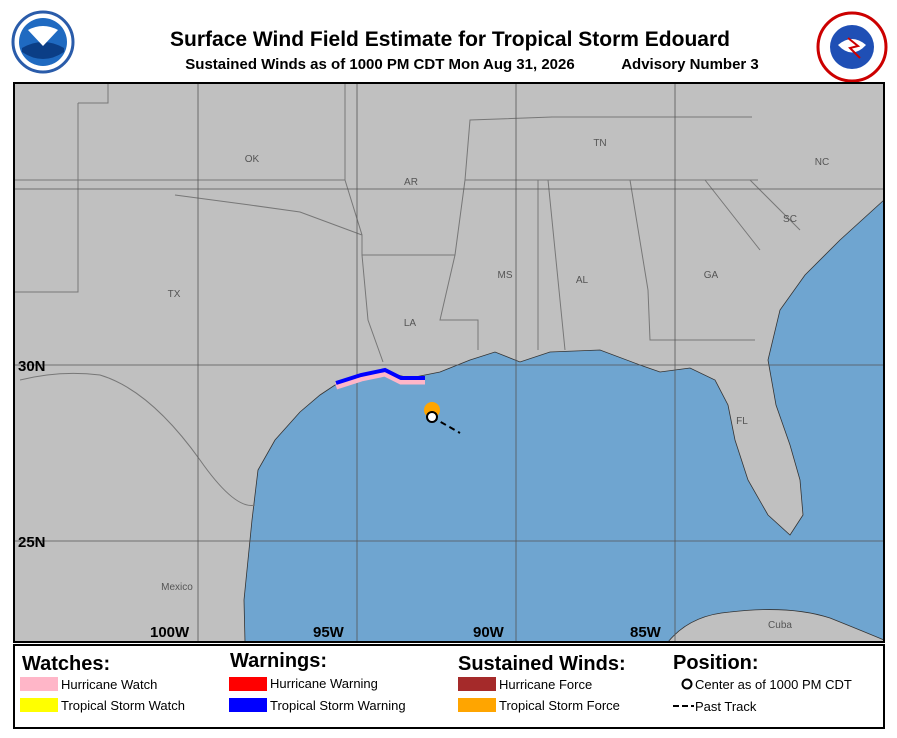 The image size is (897, 738). What do you see at coordinates (338, 705) in the screenshot?
I see `legend-item: Tropical Storm Warning` at bounding box center [338, 705].